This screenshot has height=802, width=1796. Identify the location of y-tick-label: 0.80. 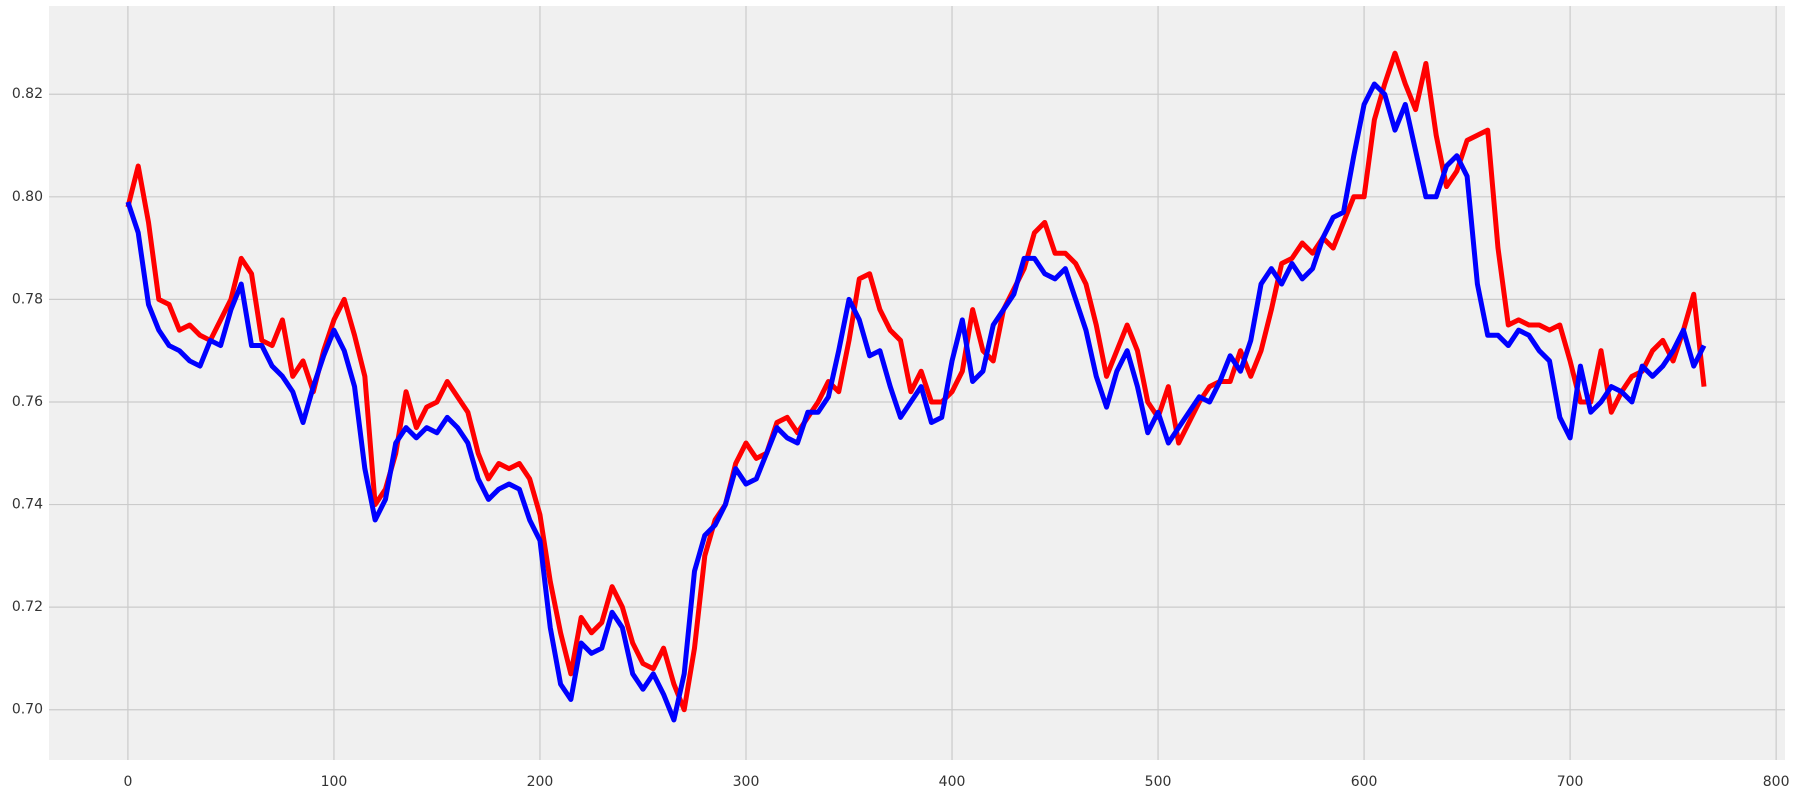
(27, 197).